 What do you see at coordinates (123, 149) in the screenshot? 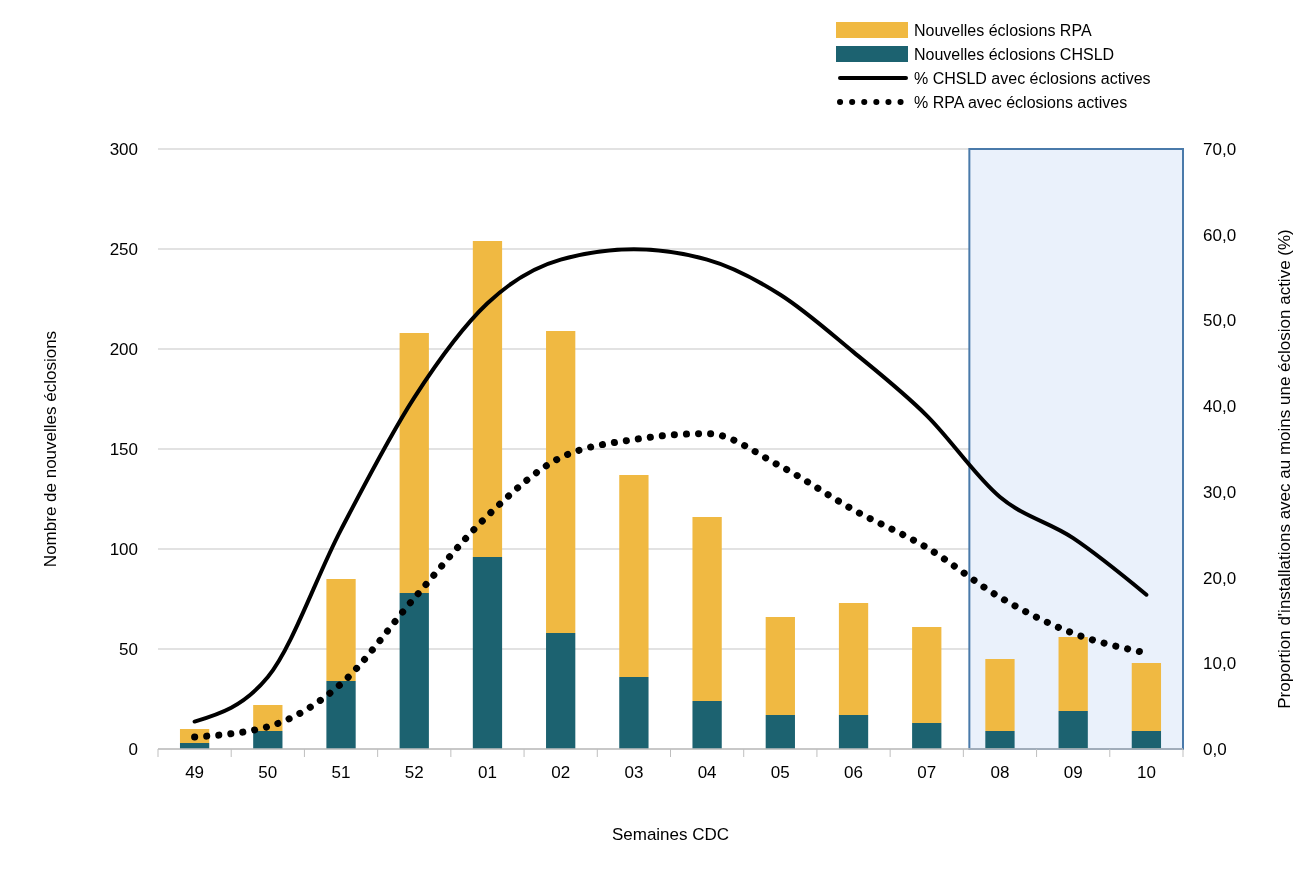
I see `y-tick-label: 300` at bounding box center [123, 149].